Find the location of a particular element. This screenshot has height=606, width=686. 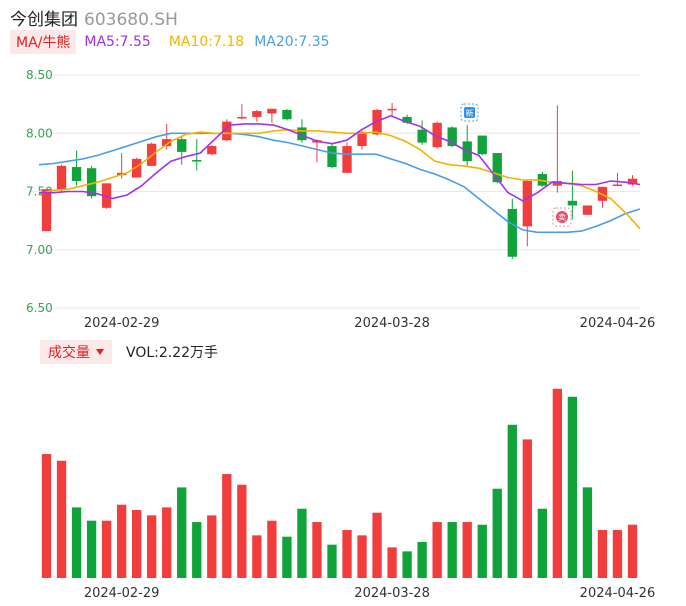

ma-indicator-tag: MA/牛熊 is located at coordinates (43, 42).